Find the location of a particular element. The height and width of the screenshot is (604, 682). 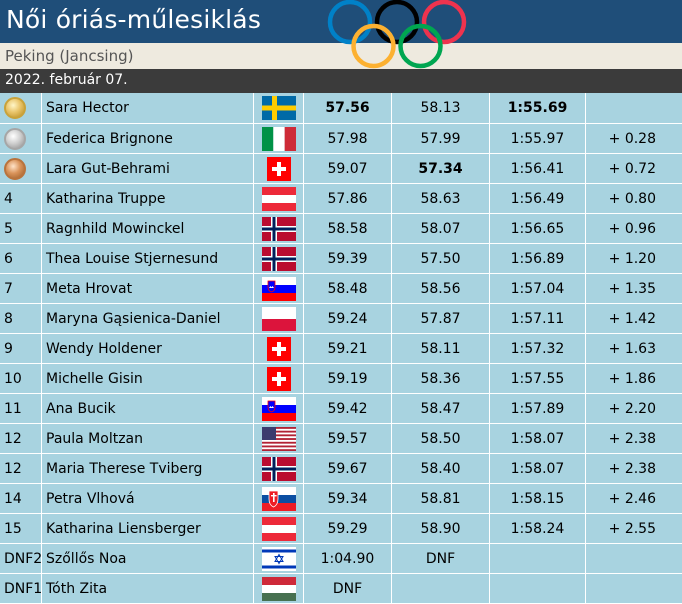

total-time: 1:56.65 is located at coordinates (538, 228).